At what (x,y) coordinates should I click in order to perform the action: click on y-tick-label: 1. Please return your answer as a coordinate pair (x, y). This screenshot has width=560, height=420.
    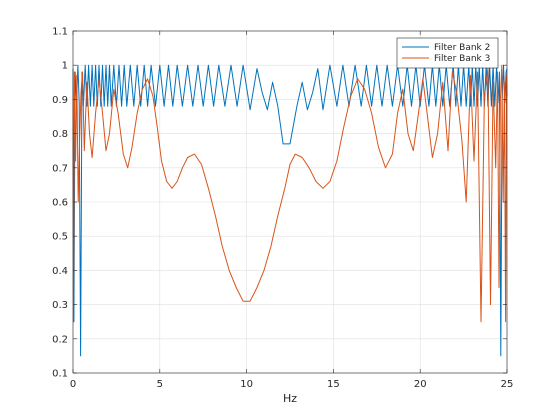
    Looking at the image, I should click on (65, 66).